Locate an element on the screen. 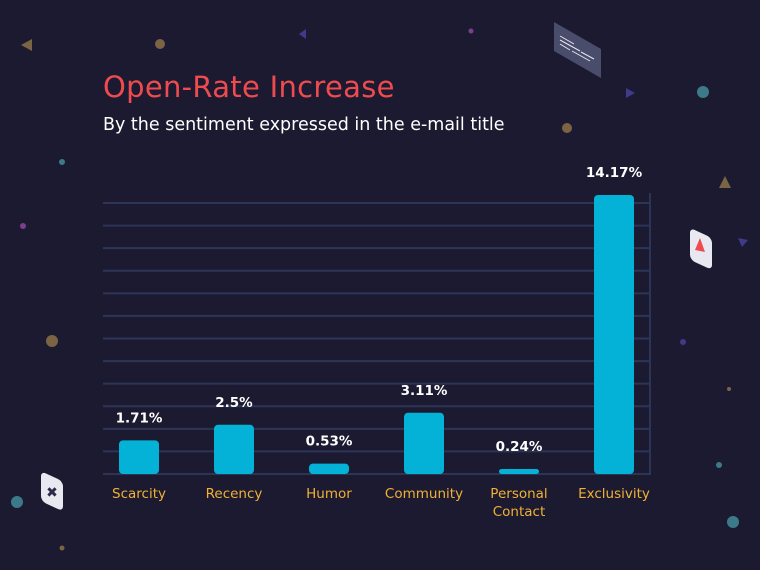  data-label: 2.5% is located at coordinates (234, 403).